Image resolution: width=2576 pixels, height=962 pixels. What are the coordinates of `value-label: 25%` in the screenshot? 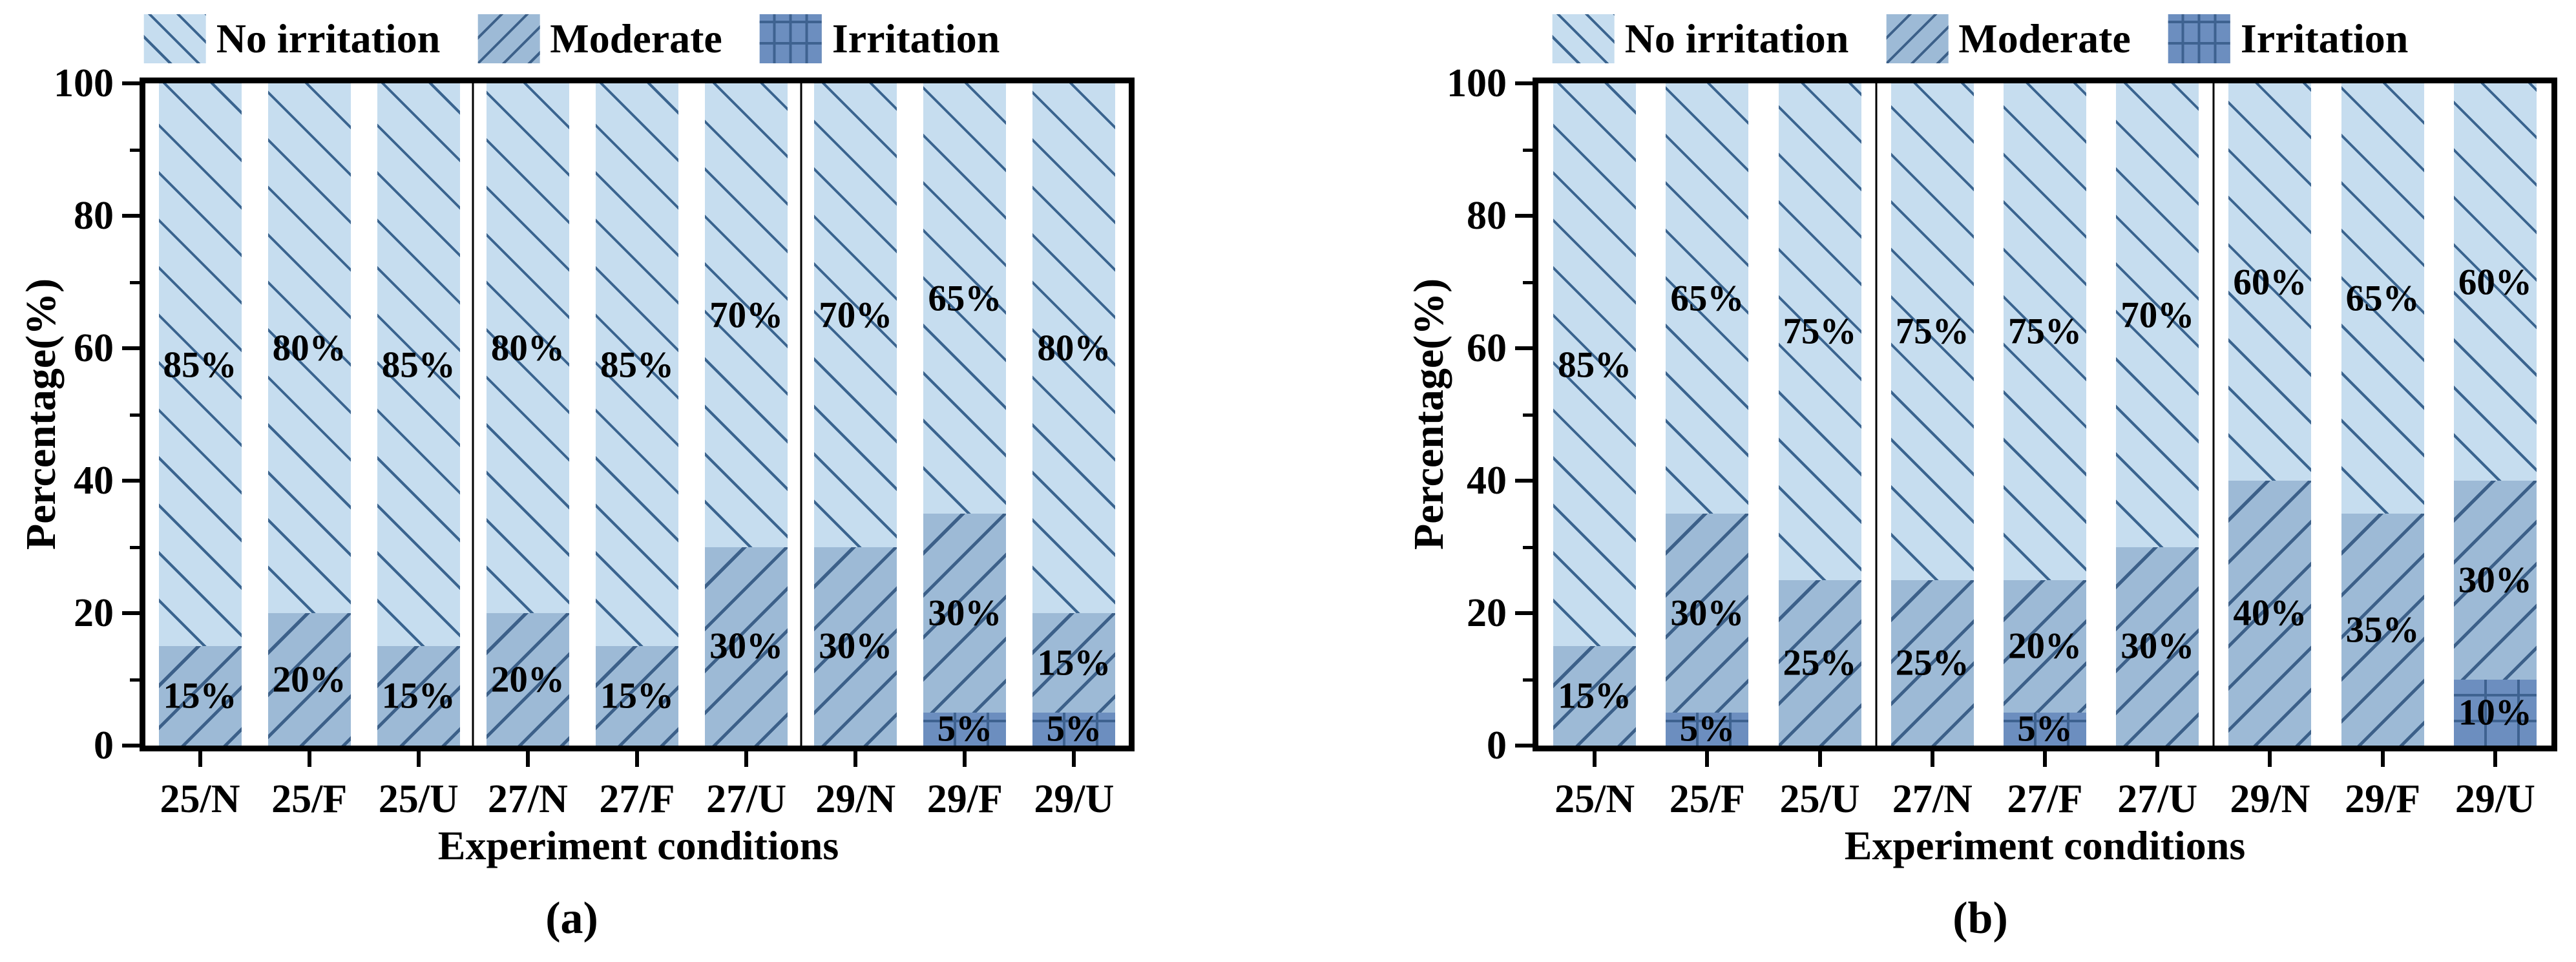 It's located at (1820, 663).